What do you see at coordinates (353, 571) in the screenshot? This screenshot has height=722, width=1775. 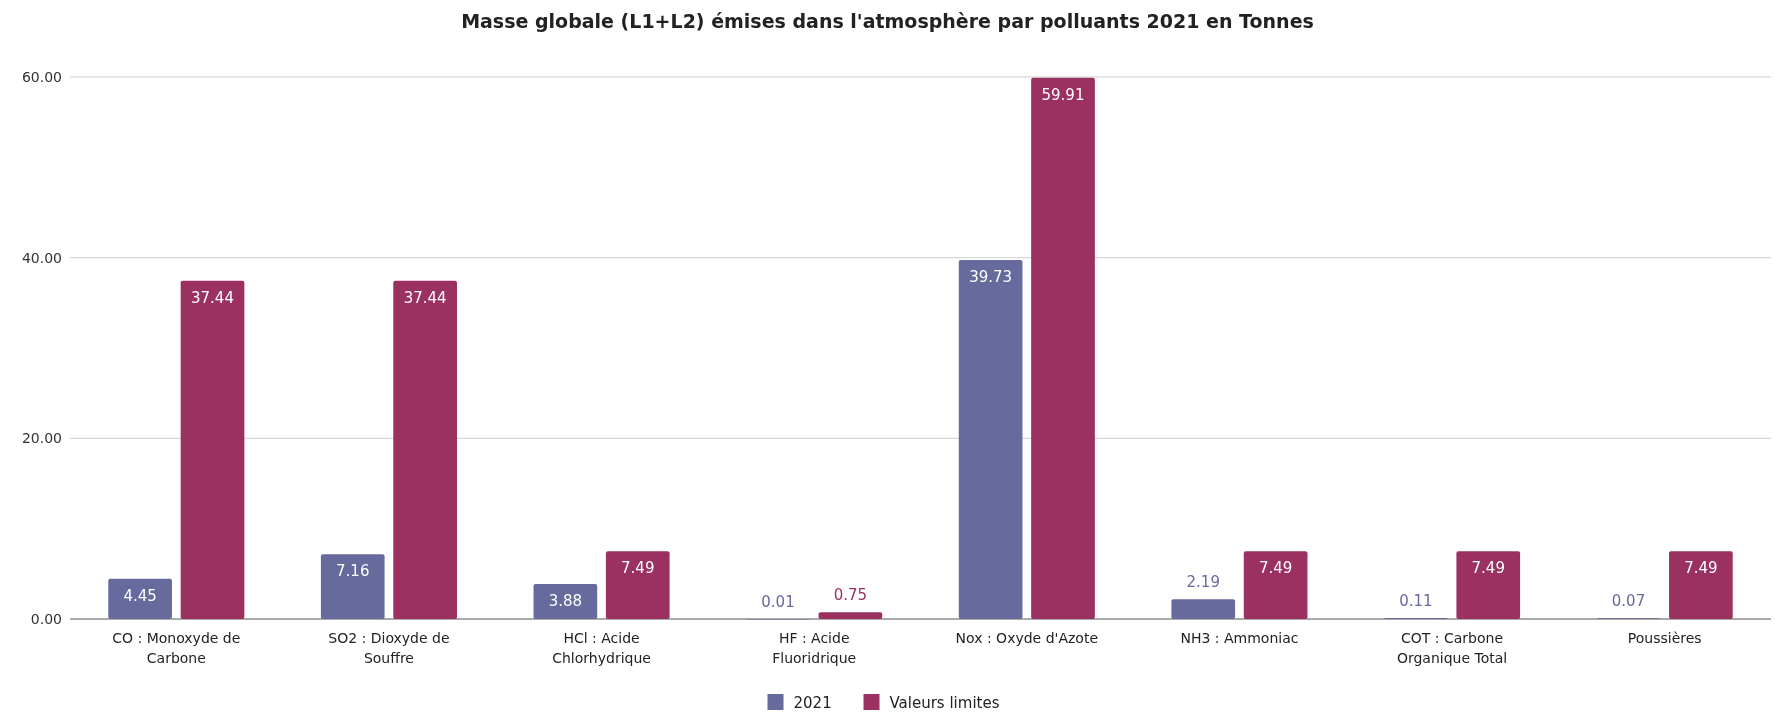 I see `data-label: 7.16` at bounding box center [353, 571].